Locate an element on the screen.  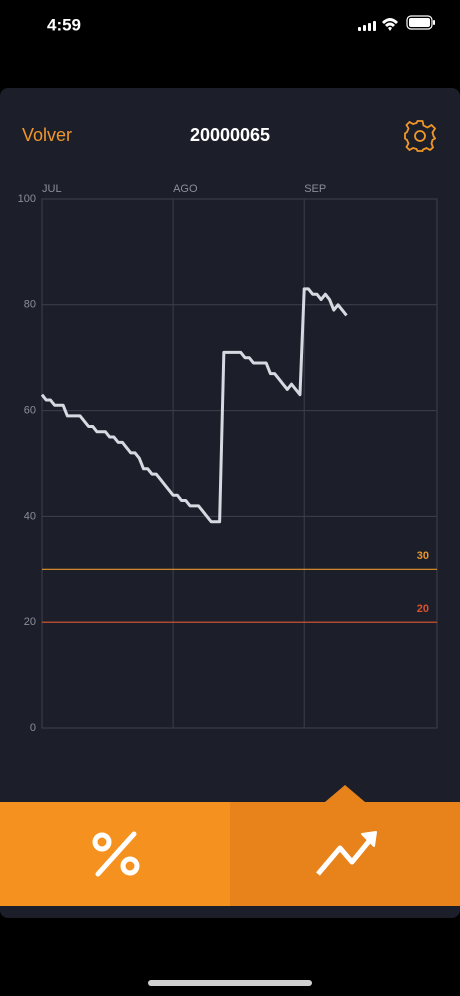
trend-icon is located at coordinates (346, 853).